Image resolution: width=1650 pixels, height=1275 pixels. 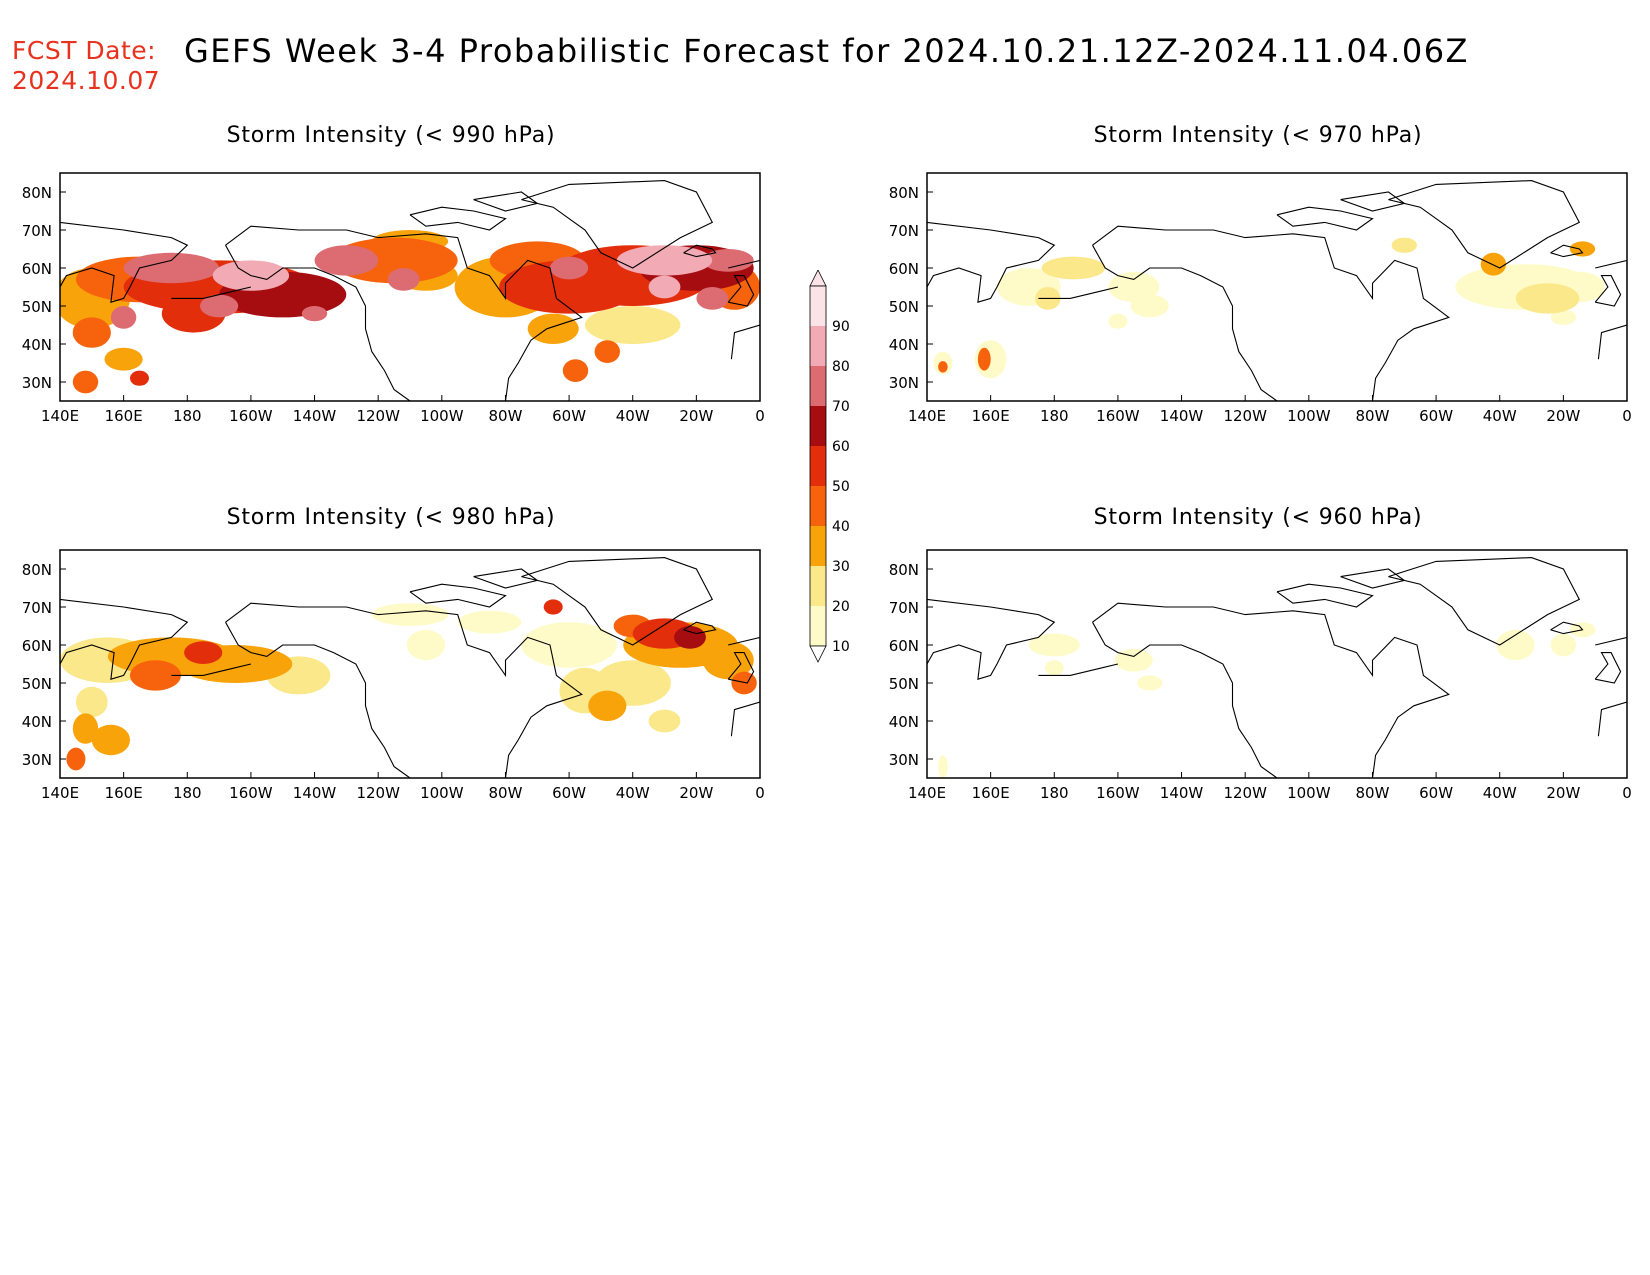 I want to click on lon-tick-label: 100W, so click(x=1309, y=416).